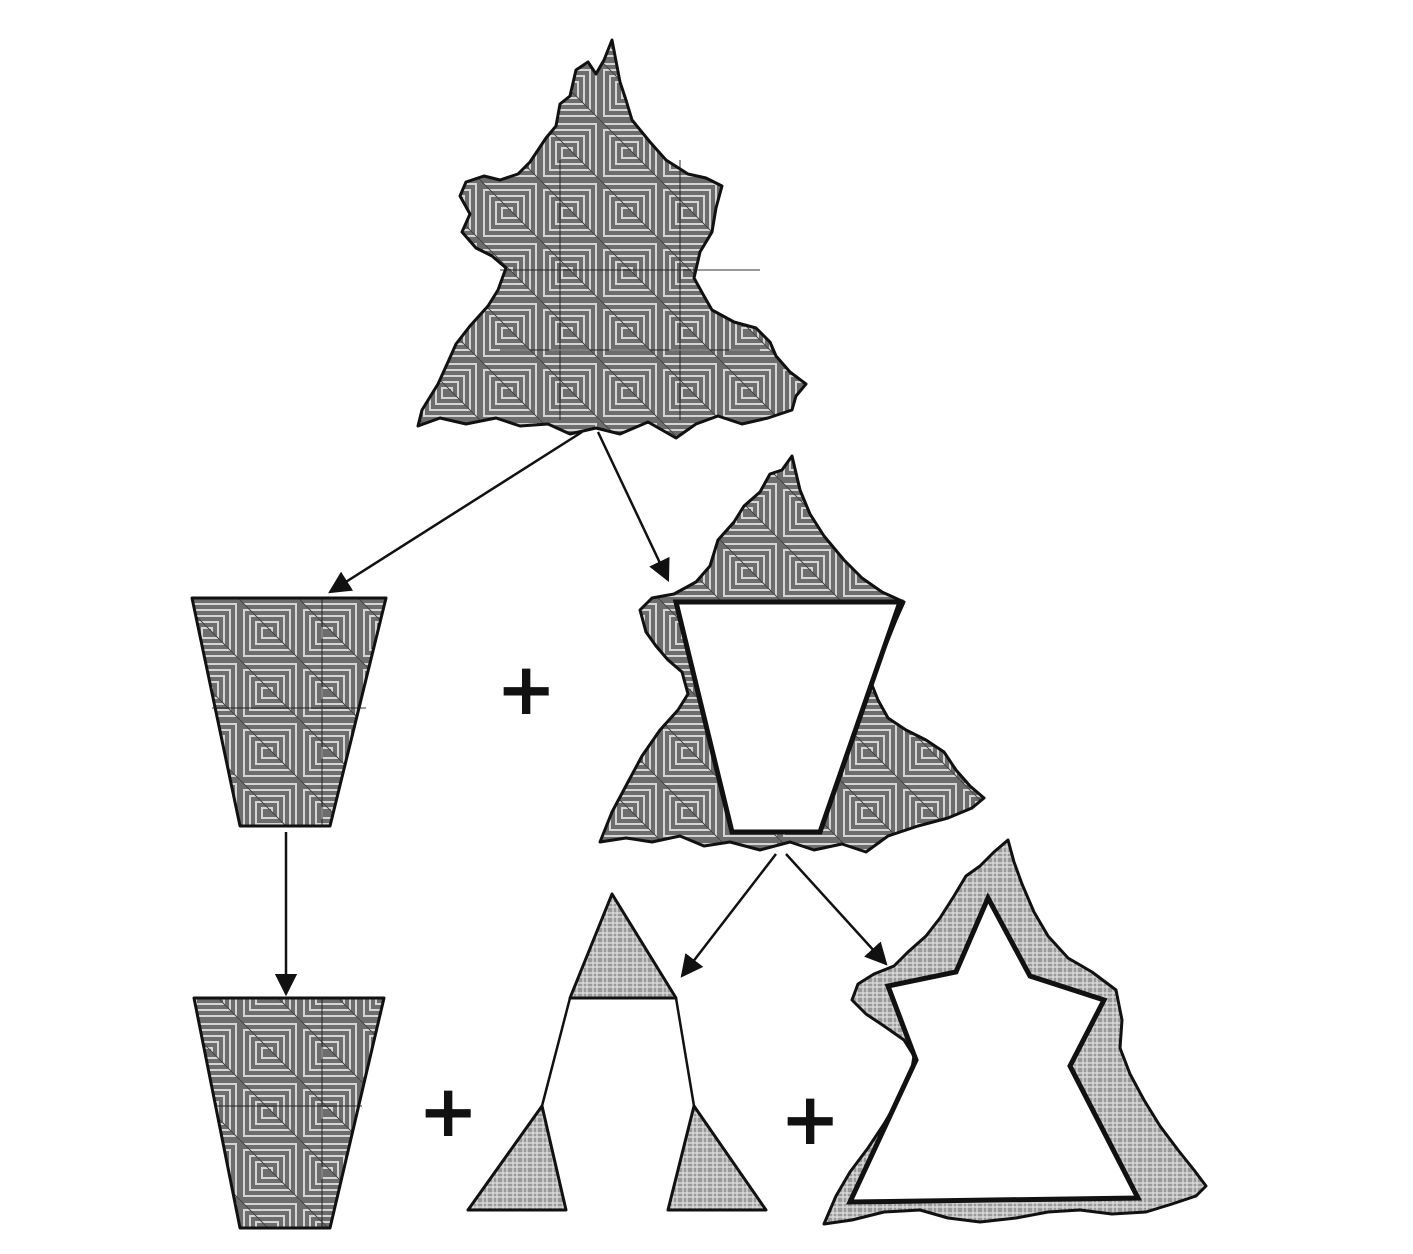  Describe the element at coordinates (517, 1158) in the screenshot. I see `triangle-bottom-left` at that location.